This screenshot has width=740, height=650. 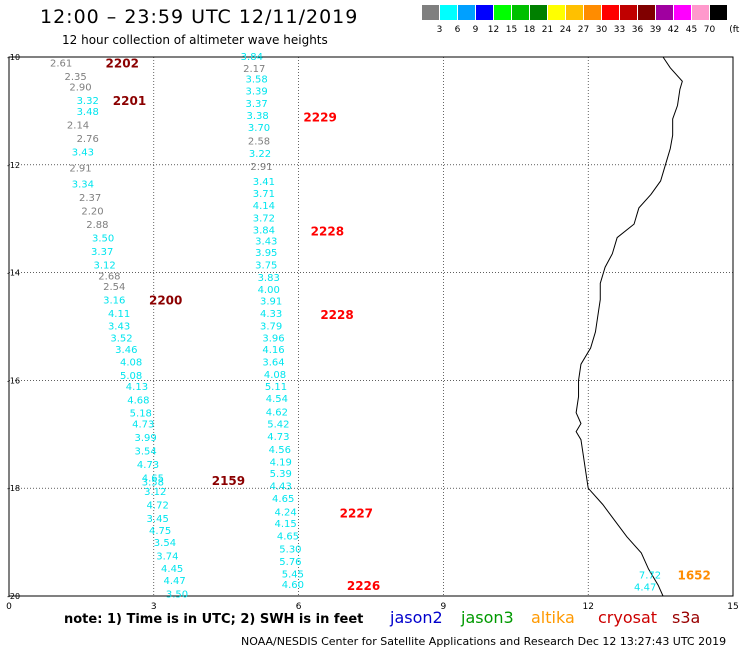 I want to click on swh-value: 3.50, so click(x=103, y=239).